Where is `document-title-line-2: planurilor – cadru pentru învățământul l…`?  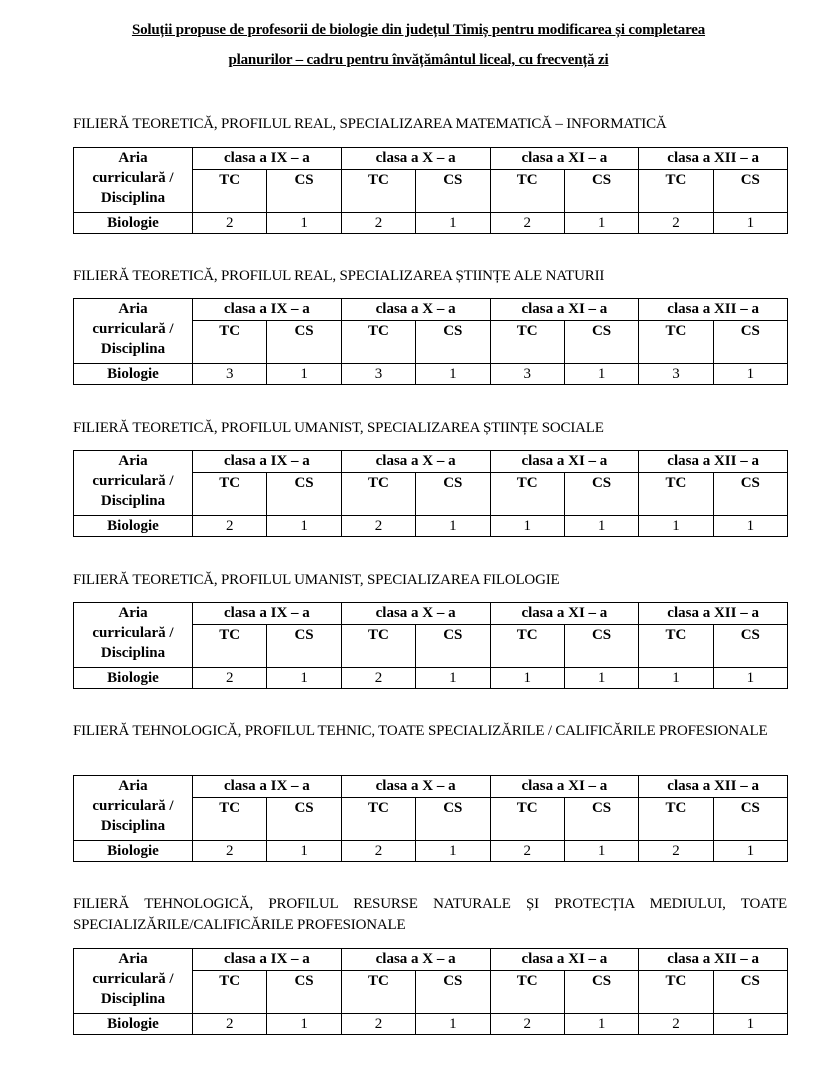
document-title-line-2: planurilor – cadru pentru învățământul l… is located at coordinates (418, 60).